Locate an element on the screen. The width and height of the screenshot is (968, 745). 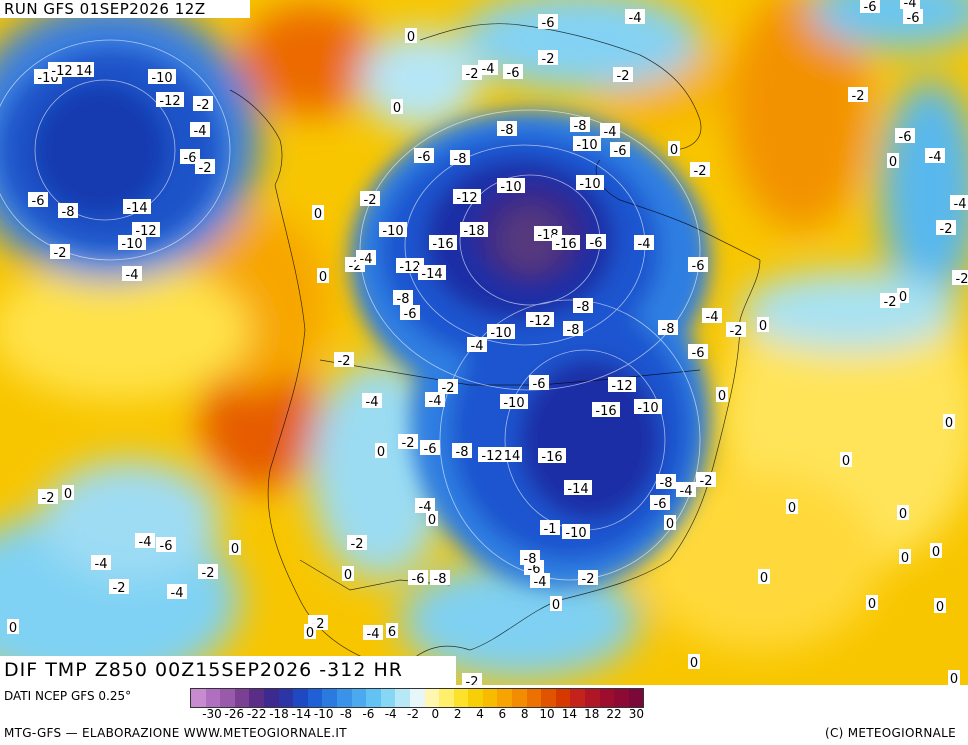
contour-label: 14 is located at coordinates (512, 455).